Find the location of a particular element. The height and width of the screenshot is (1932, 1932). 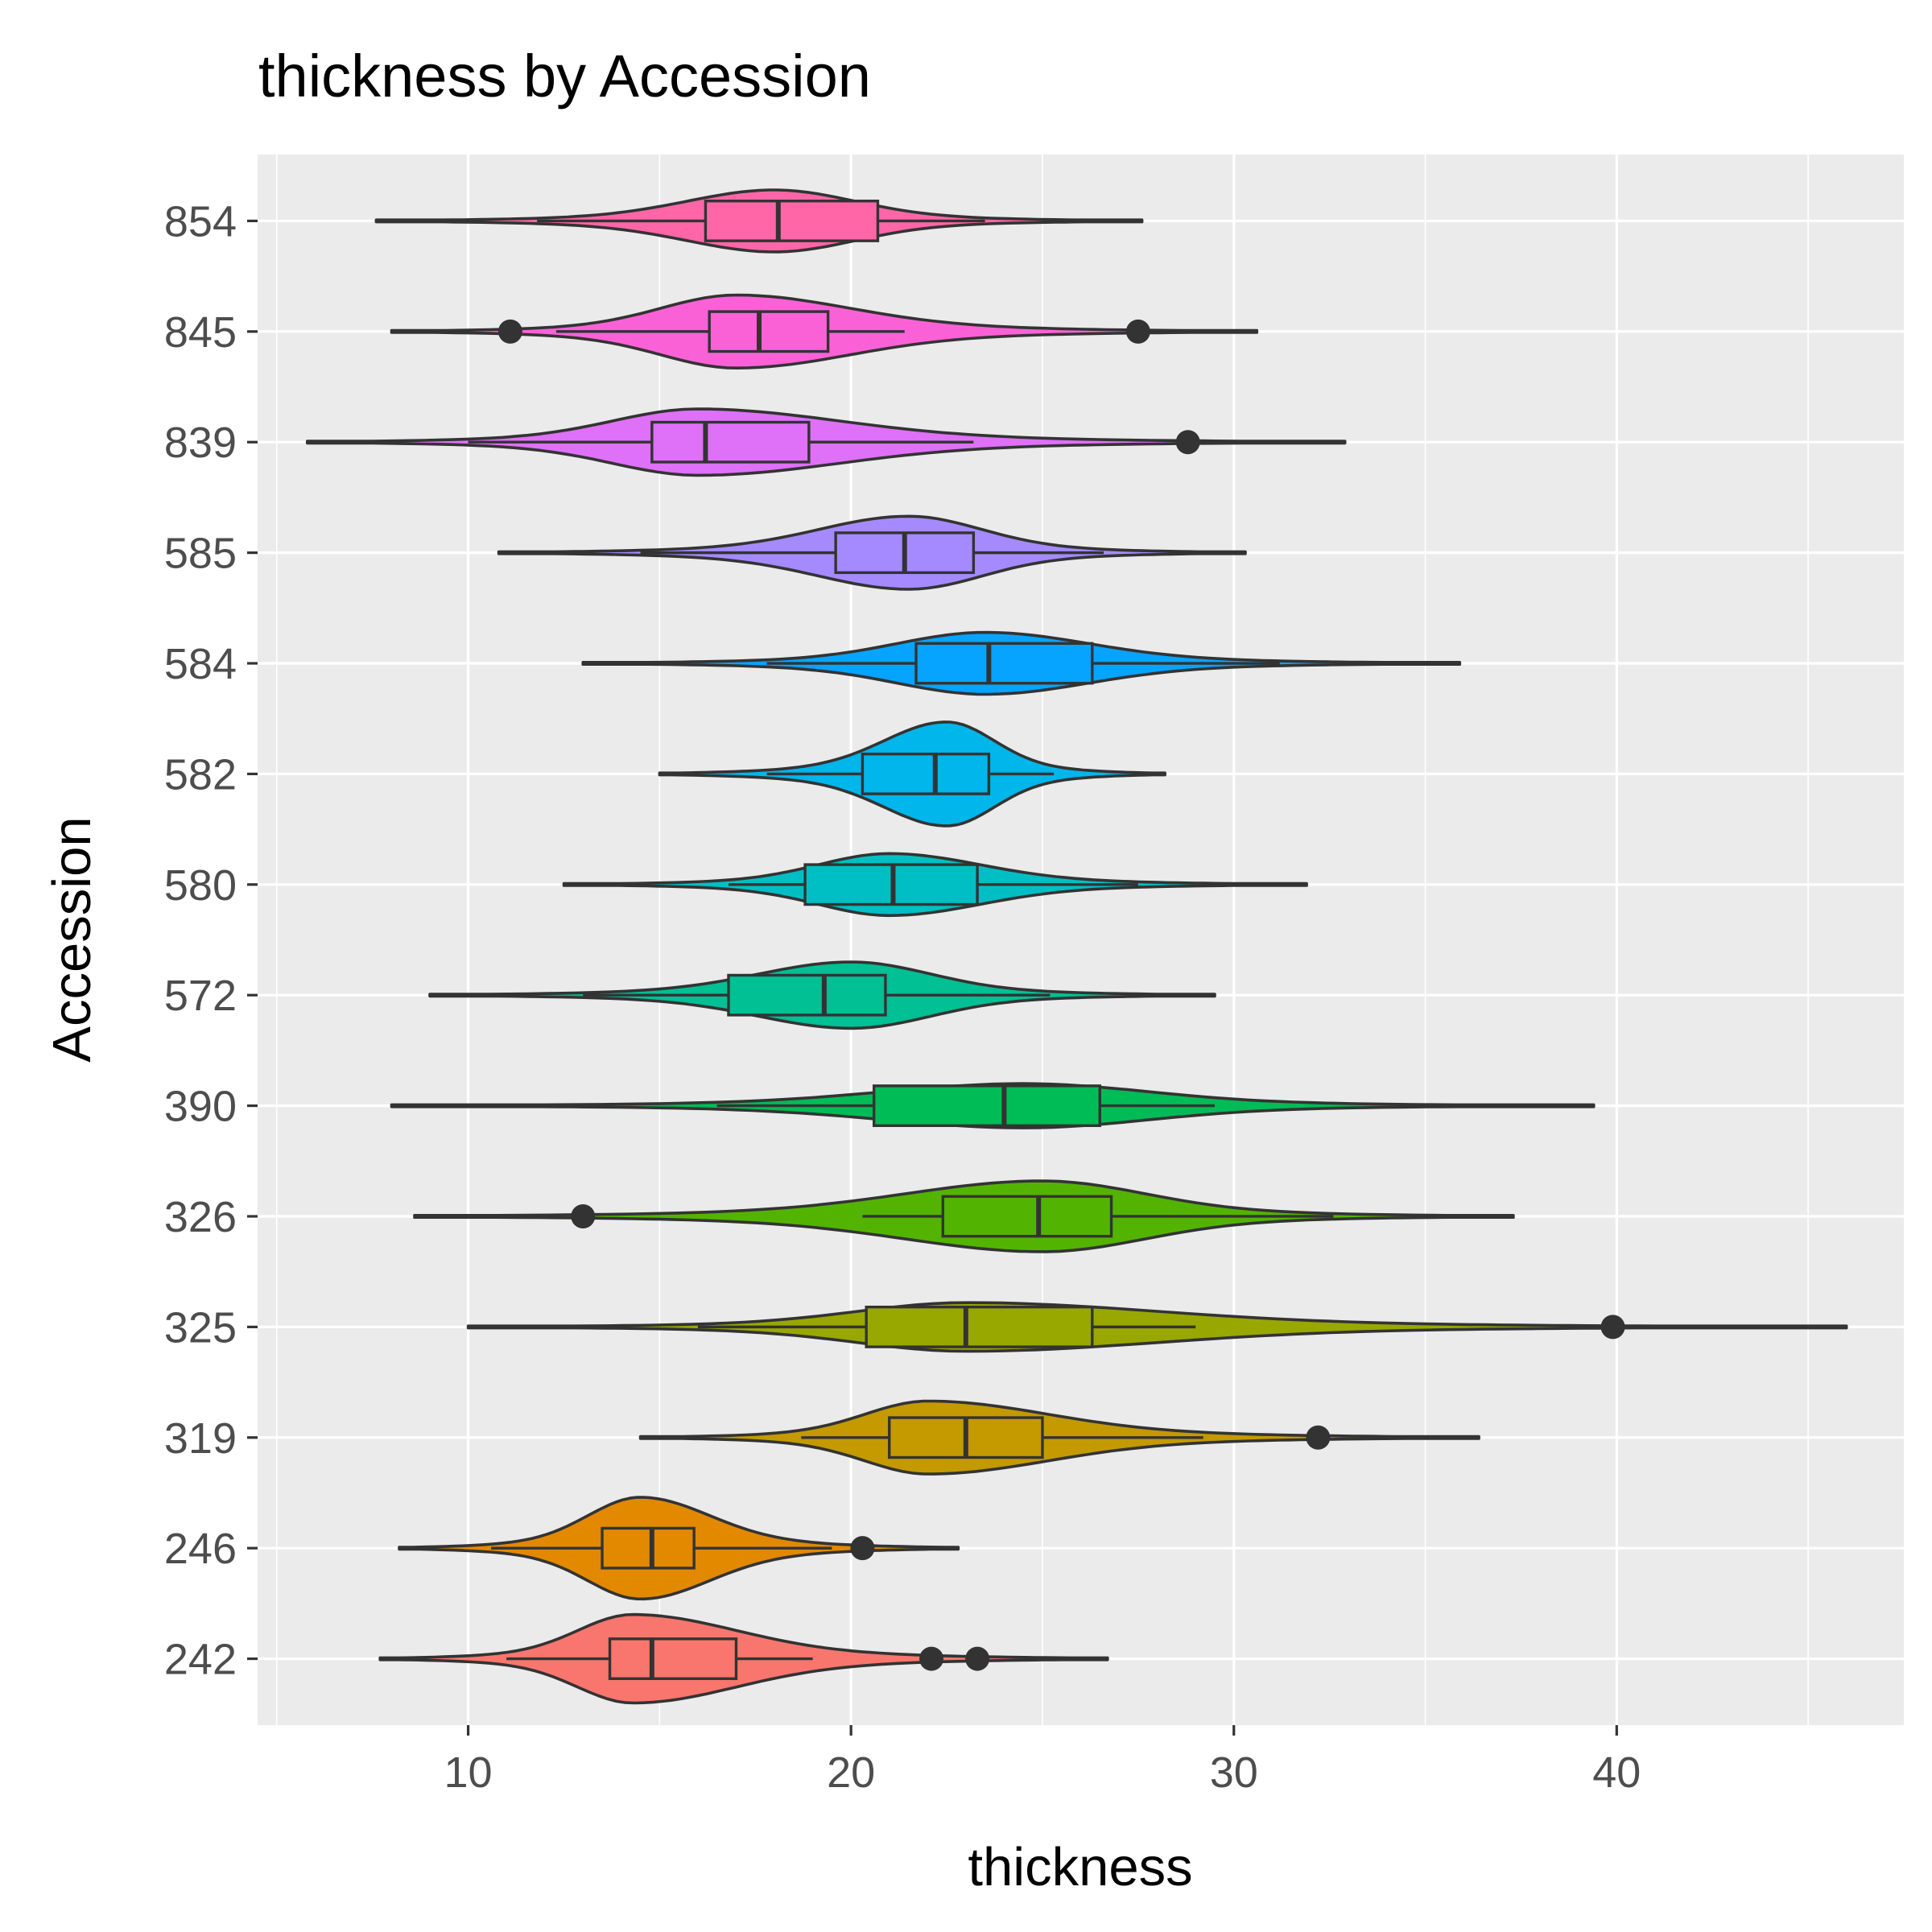

chart-title: thickness by Accession is located at coordinates (564, 76).